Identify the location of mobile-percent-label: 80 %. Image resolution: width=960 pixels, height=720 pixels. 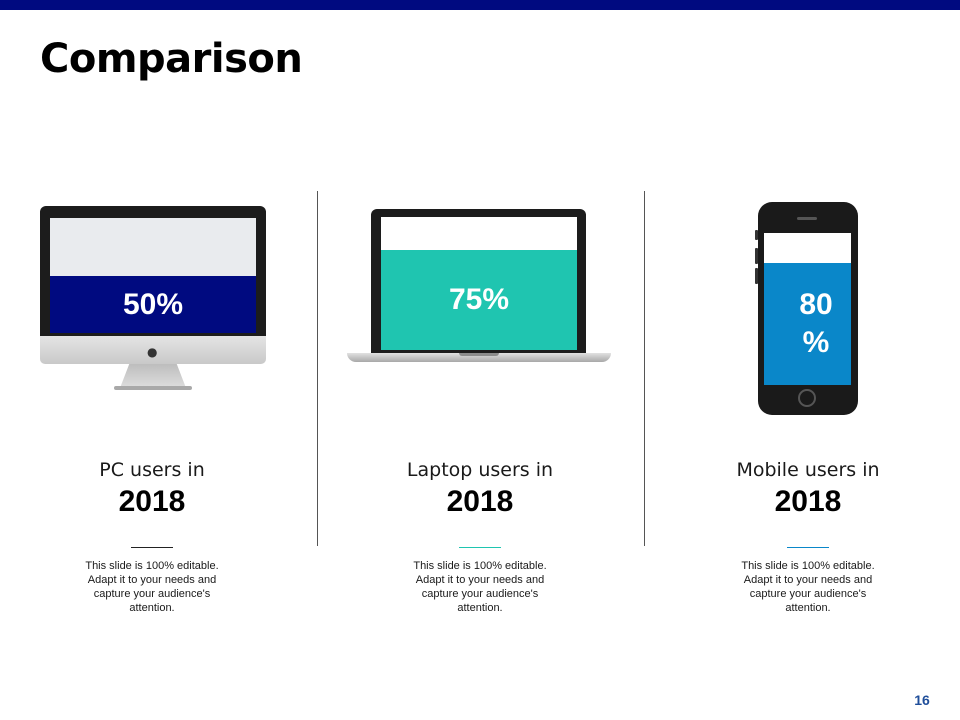
(816, 323).